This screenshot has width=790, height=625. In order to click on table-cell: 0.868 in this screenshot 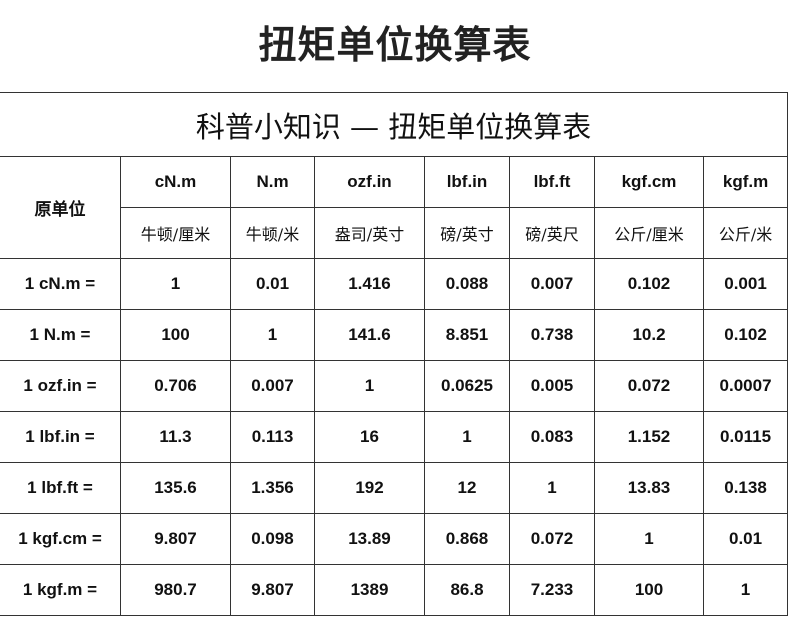, I will do `click(467, 539)`.